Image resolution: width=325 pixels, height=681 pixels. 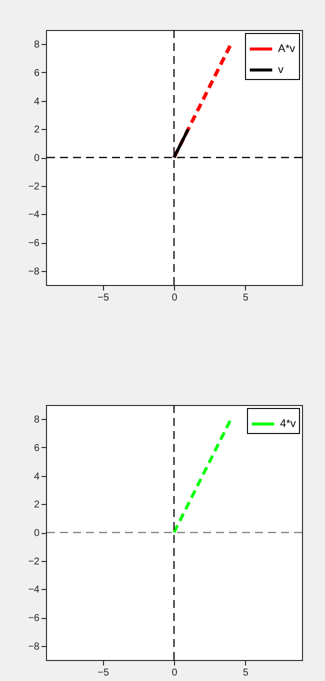 What do you see at coordinates (281, 70) in the screenshot?
I see `legend-label: v` at bounding box center [281, 70].